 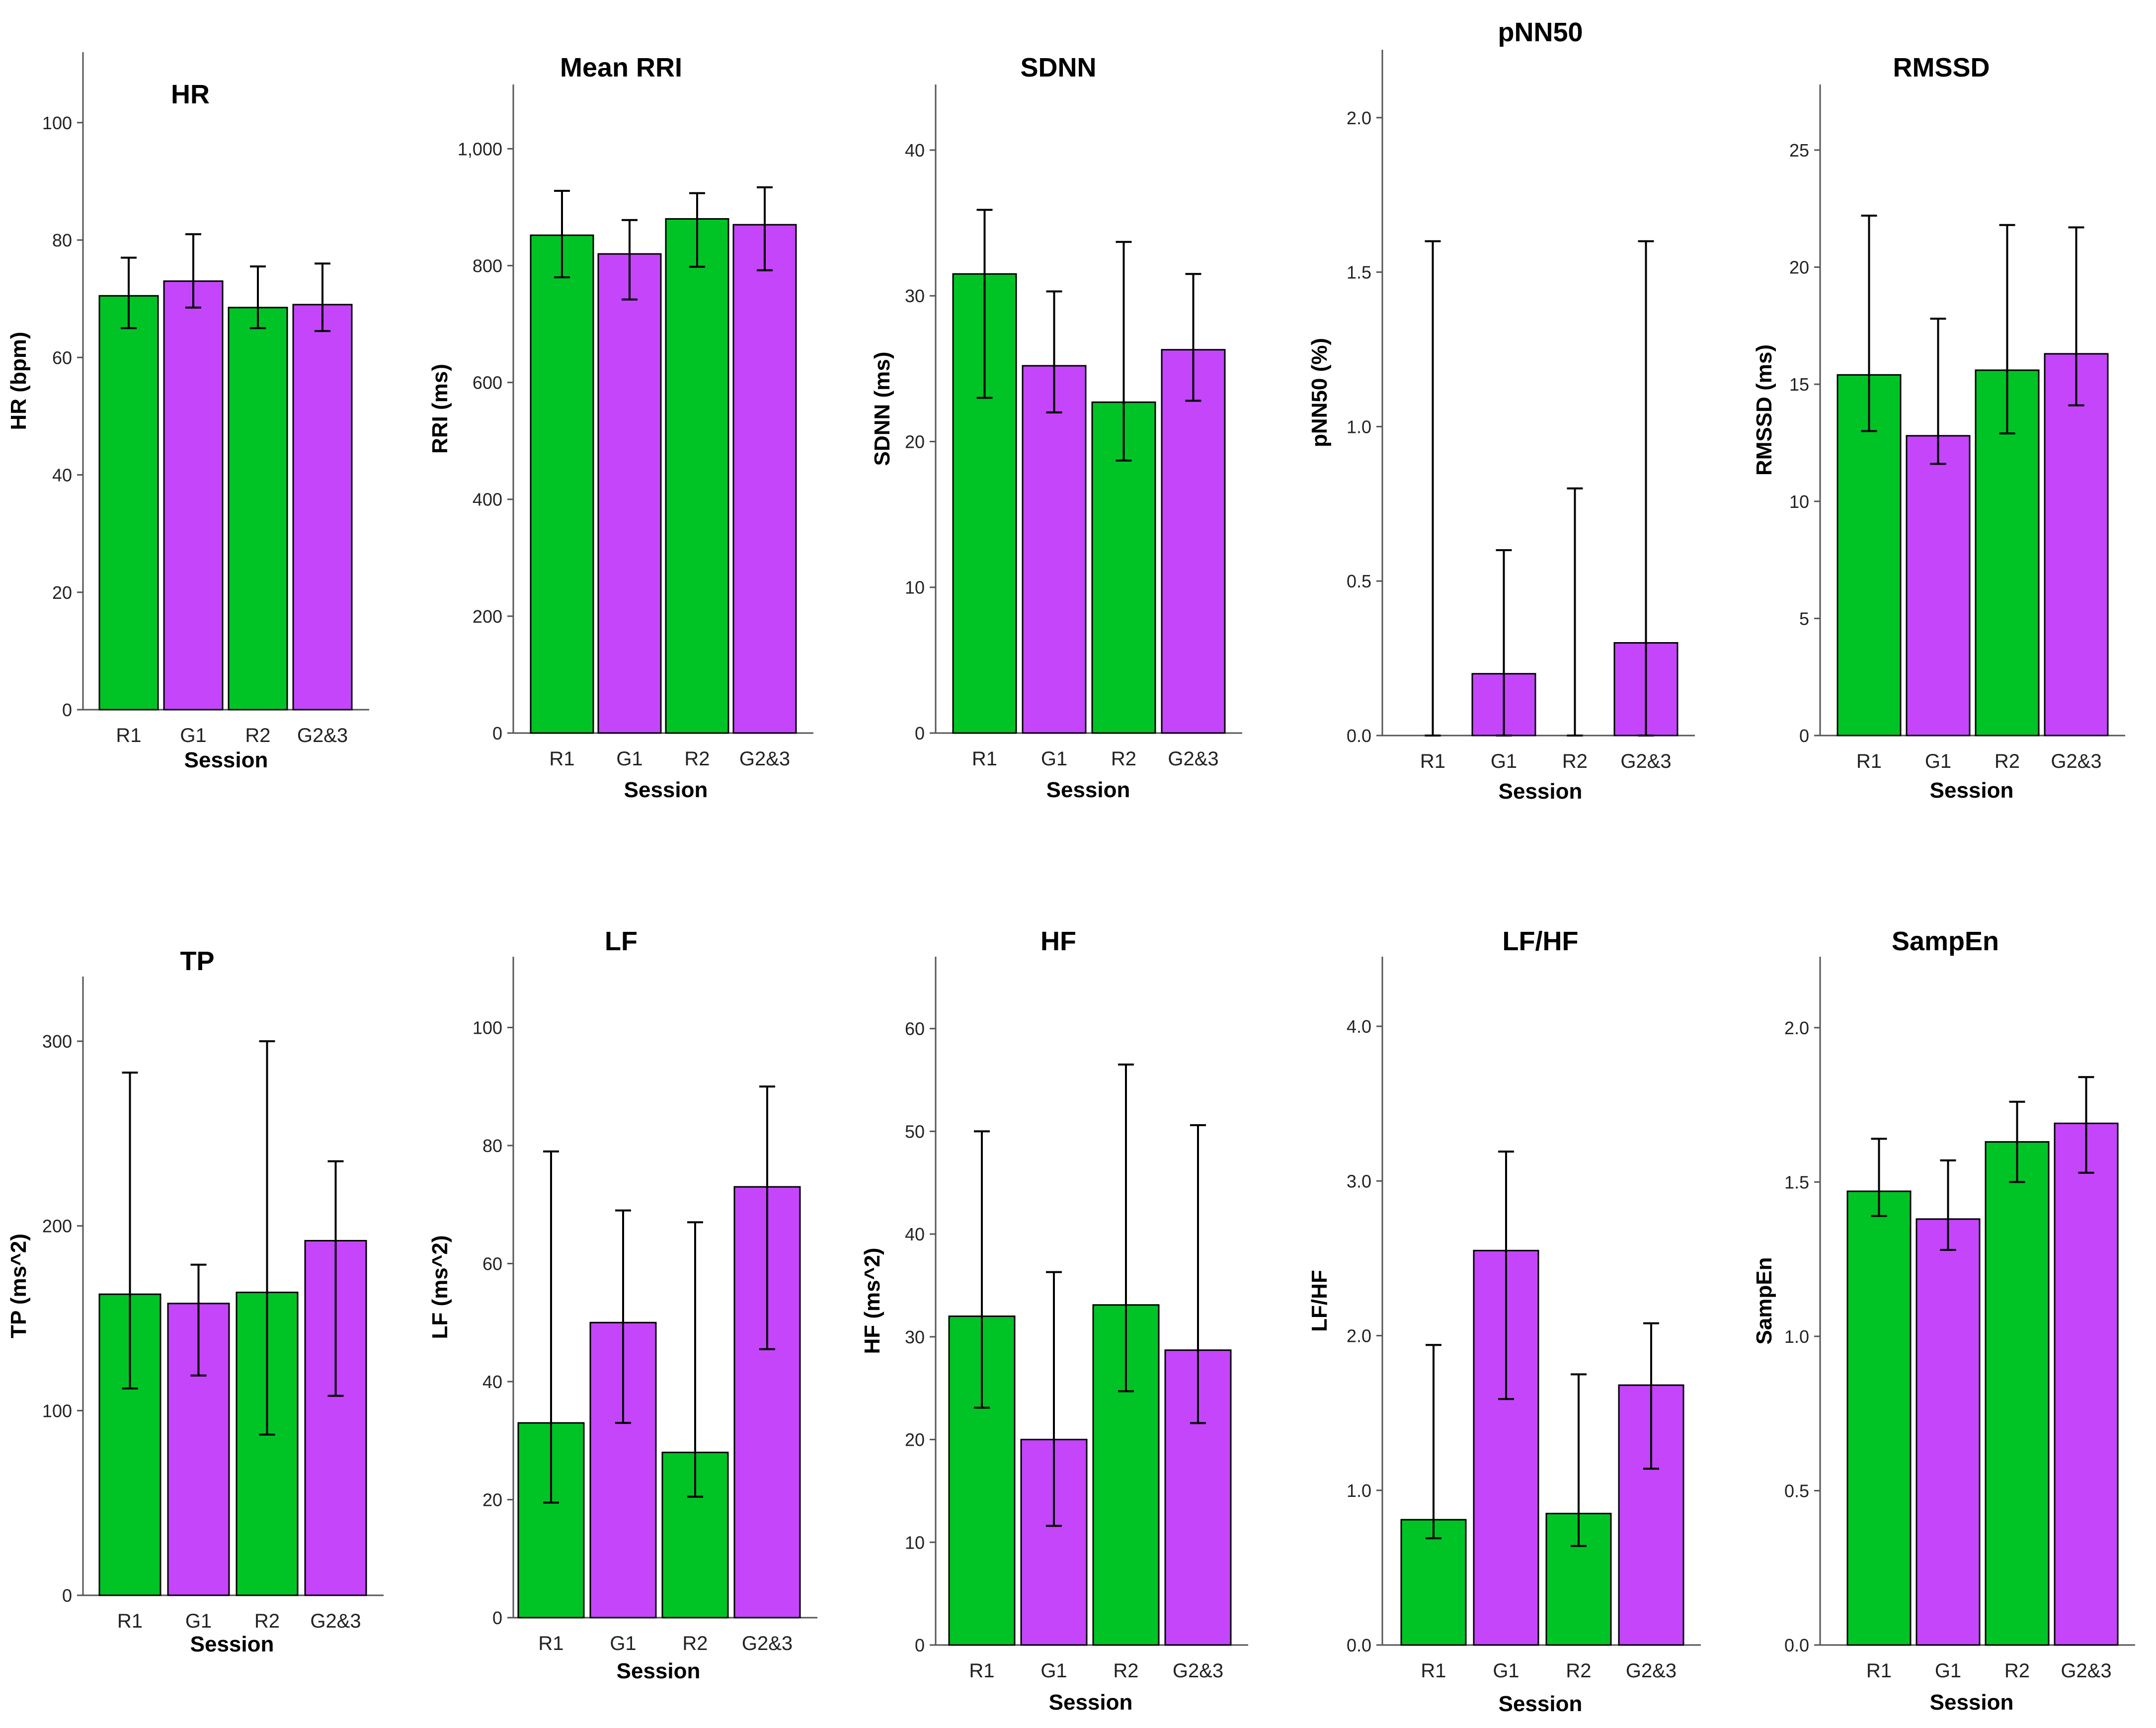 What do you see at coordinates (1945, 941) in the screenshot?
I see `chart-title: SampEn` at bounding box center [1945, 941].